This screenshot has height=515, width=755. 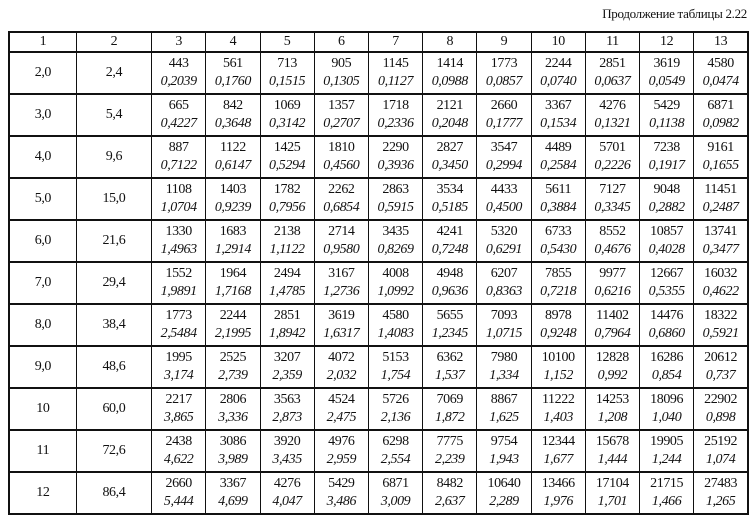 I want to click on cell-value: 905, so click(x=341, y=63).